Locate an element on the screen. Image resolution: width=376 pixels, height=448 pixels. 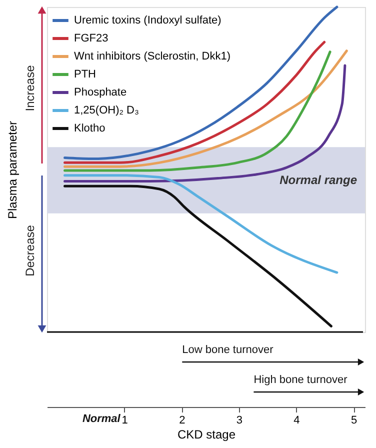
text: Low bone turnover is located at coordinates (228, 350).